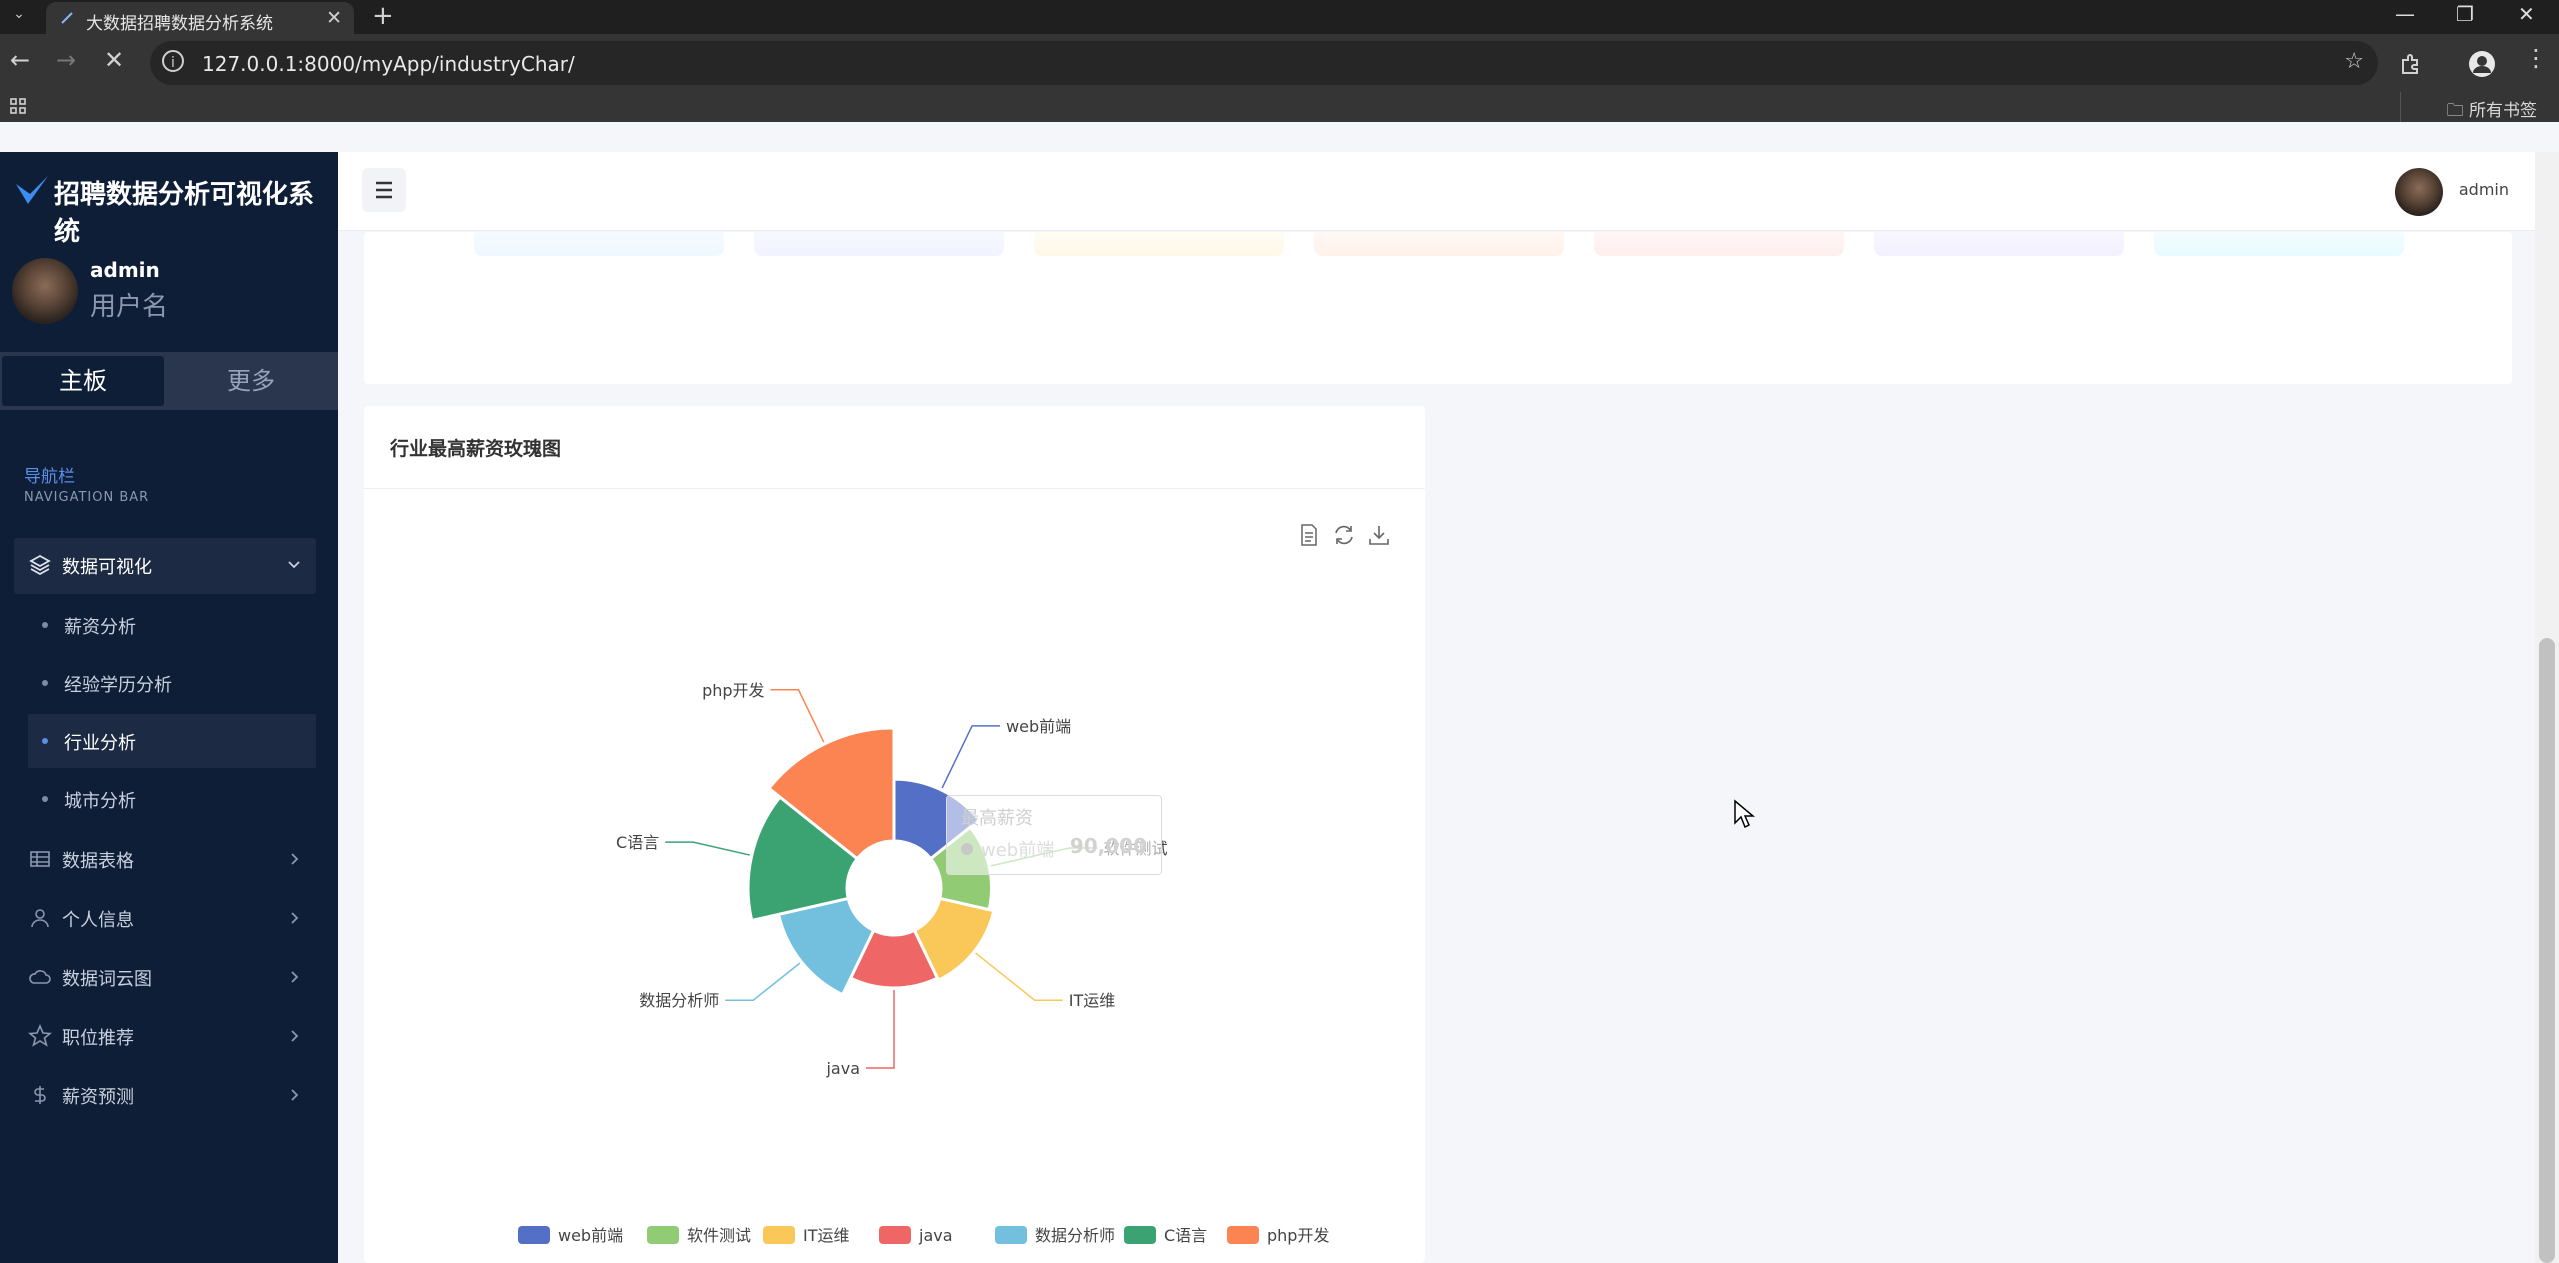  What do you see at coordinates (637, 842) in the screenshot?
I see `slice-label: C语言` at bounding box center [637, 842].